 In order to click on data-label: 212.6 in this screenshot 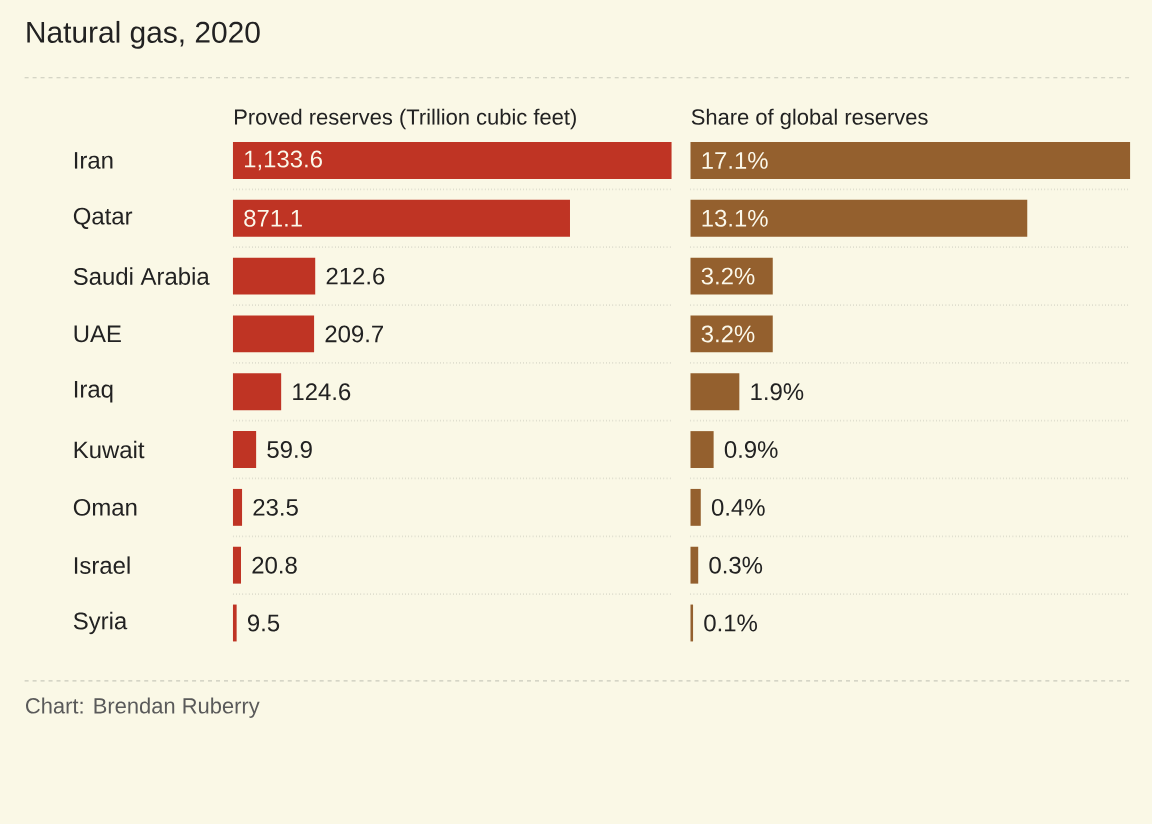, I will do `click(355, 276)`.